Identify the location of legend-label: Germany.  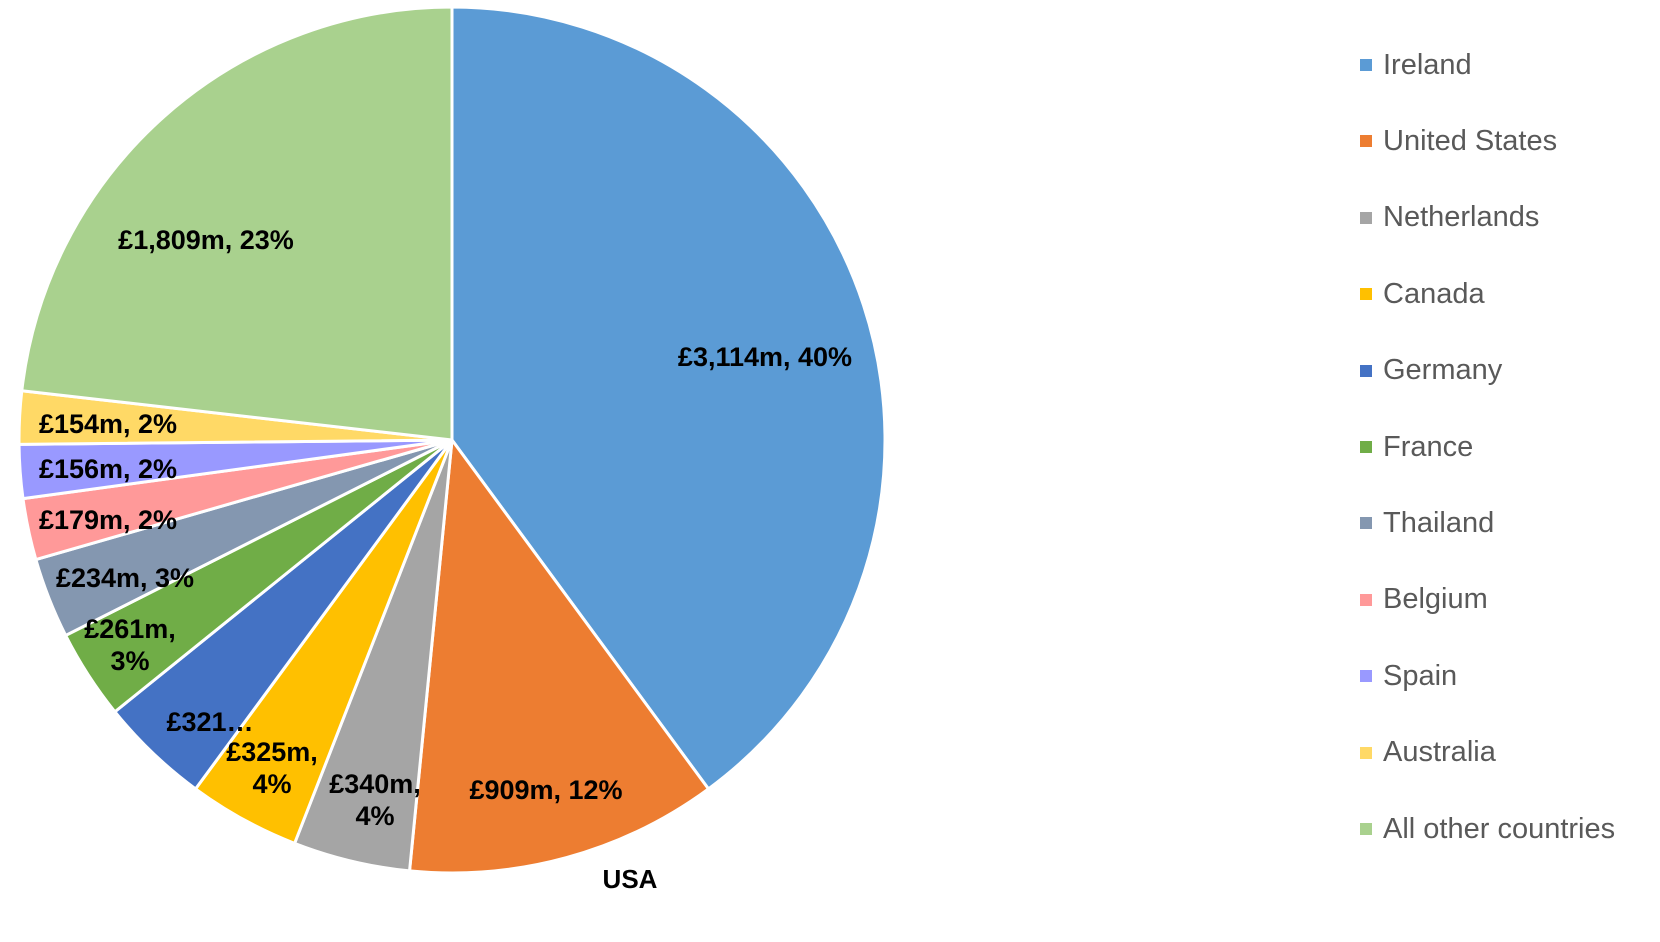
(1443, 370).